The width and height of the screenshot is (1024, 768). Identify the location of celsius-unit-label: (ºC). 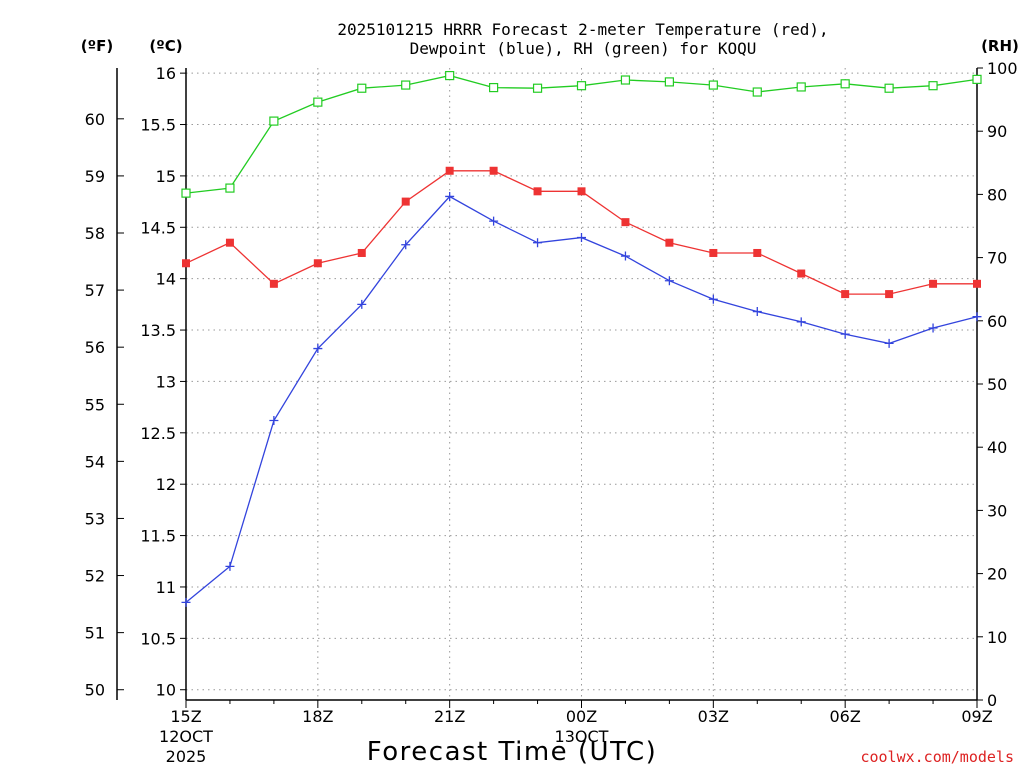
(165, 46).